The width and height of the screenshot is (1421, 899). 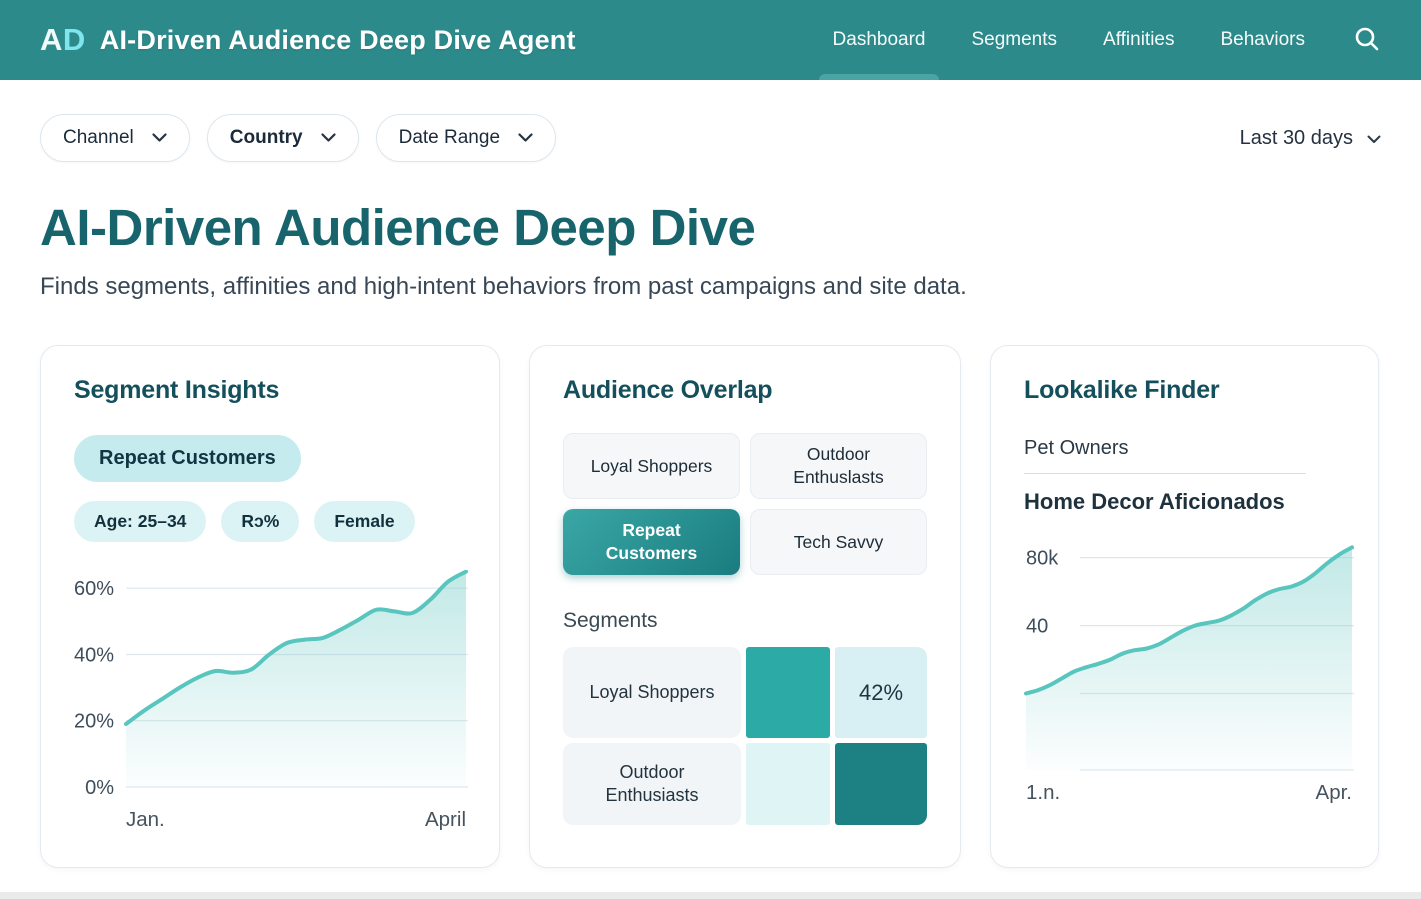 I want to click on page-title: AI-Driven Audience Deep Dive, so click(x=398, y=227).